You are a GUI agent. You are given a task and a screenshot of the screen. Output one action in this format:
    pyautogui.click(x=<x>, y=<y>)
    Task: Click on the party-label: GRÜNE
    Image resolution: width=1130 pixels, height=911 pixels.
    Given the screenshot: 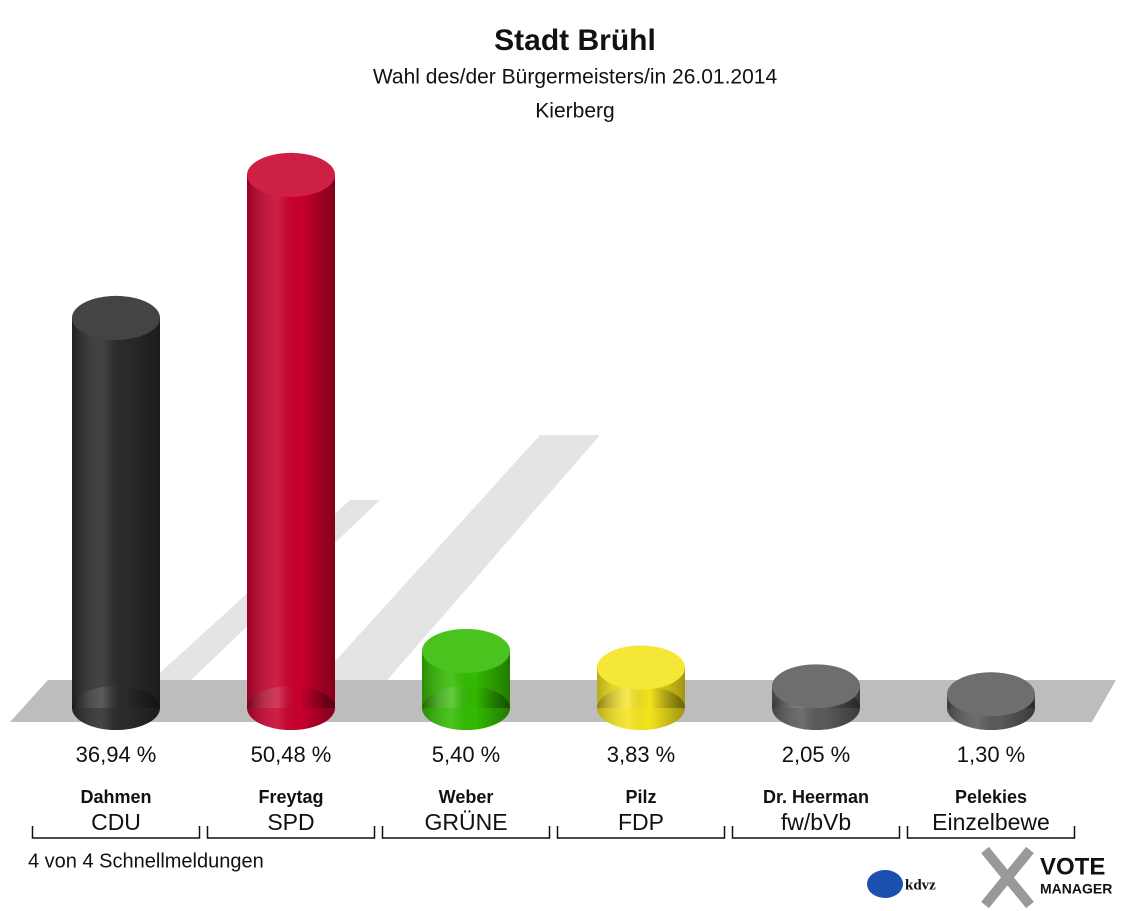 What is the action you would take?
    pyautogui.click(x=465, y=822)
    